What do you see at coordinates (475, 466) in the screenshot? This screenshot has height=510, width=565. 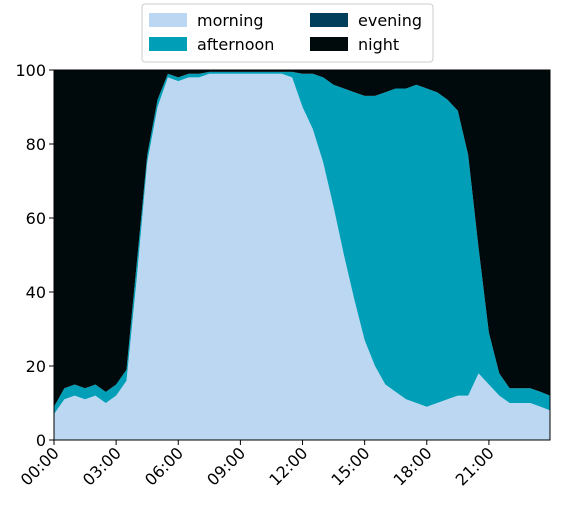 I see `x-tick-label: 21:00` at bounding box center [475, 466].